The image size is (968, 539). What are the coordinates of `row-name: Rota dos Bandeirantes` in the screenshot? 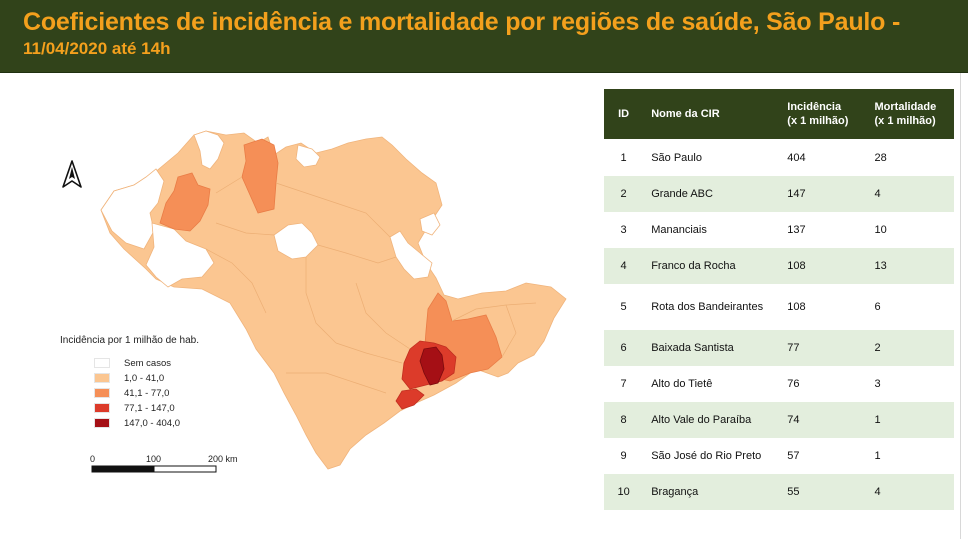 It's located at (711, 307).